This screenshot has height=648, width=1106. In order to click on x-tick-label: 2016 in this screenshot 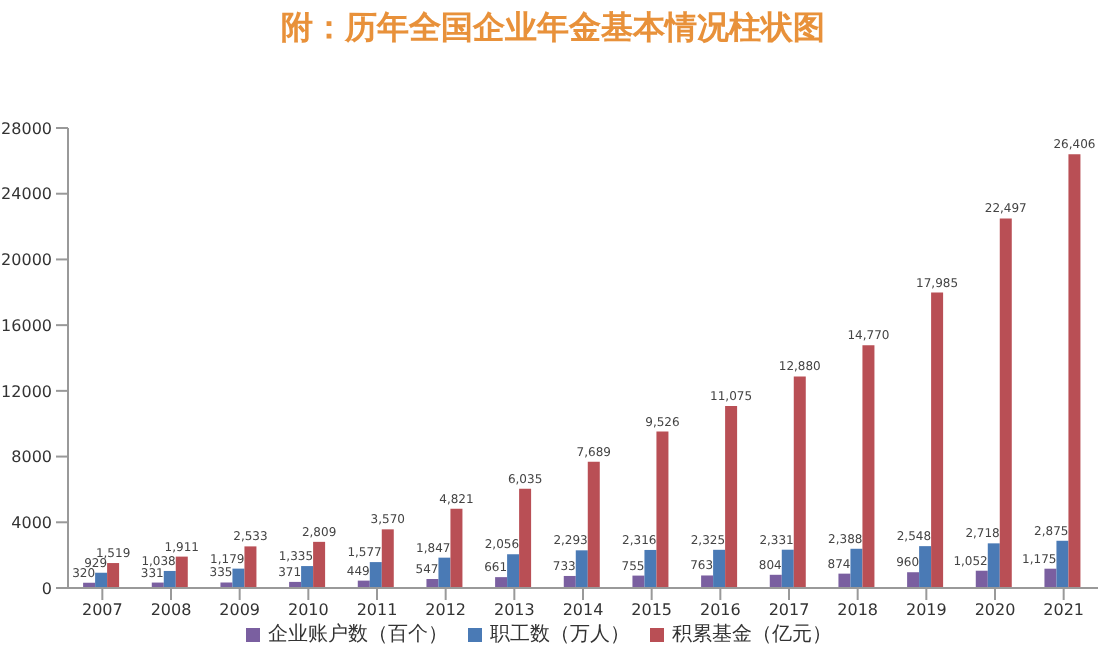, I will do `click(720, 610)`.